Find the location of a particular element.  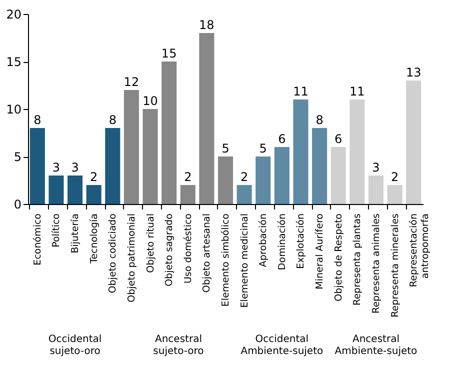

x-tick-label: Económico is located at coordinates (38, 239).